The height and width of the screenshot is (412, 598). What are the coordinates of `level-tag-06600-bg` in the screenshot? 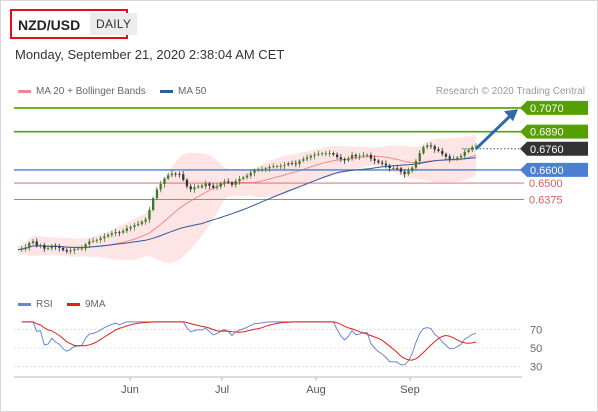 It's located at (554, 169).